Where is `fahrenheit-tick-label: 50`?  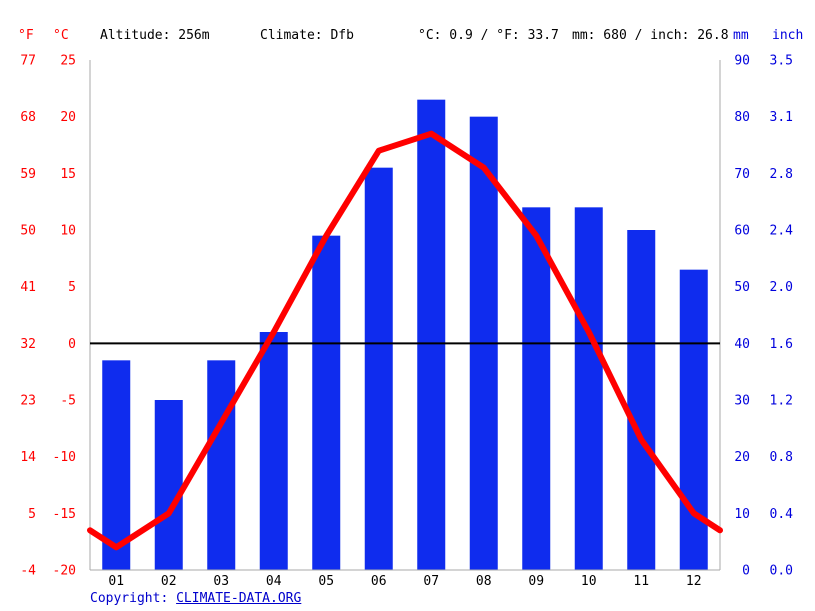 fahrenheit-tick-label: 50 is located at coordinates (28, 231).